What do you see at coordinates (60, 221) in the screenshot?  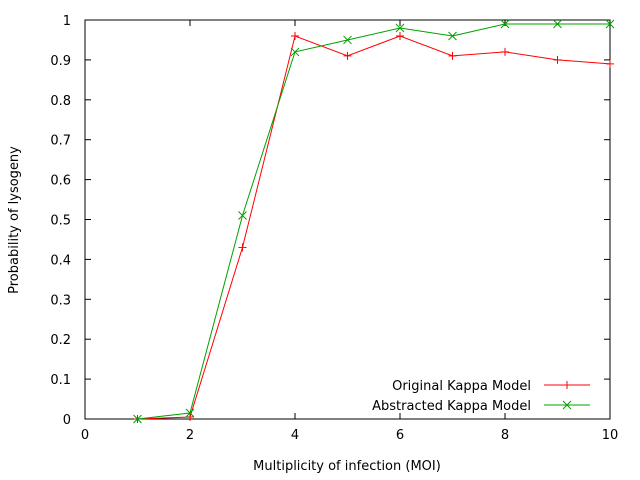 I see `y-tick-label: 0.5` at bounding box center [60, 221].